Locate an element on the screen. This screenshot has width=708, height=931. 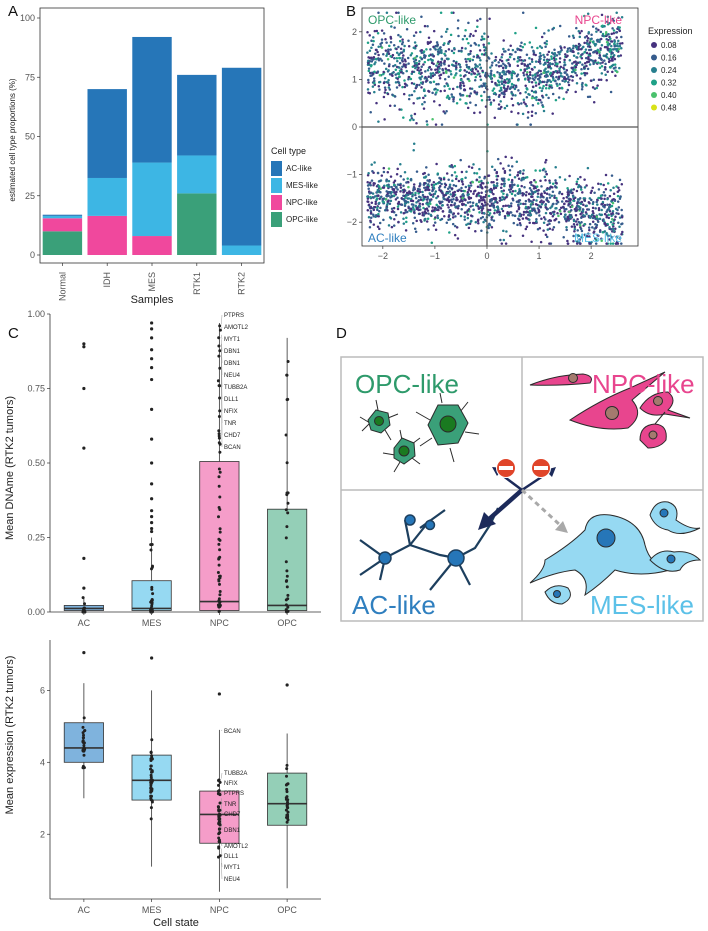
gene-label: CHD7 is located at coordinates (232, 815).